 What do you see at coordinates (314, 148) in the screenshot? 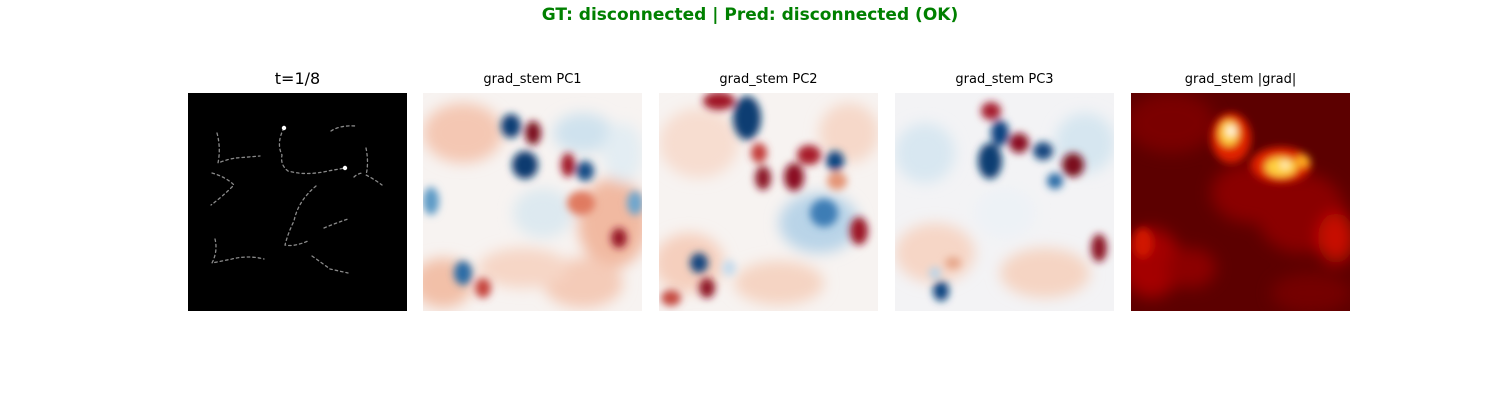
I see `input-bright-points` at bounding box center [314, 148].